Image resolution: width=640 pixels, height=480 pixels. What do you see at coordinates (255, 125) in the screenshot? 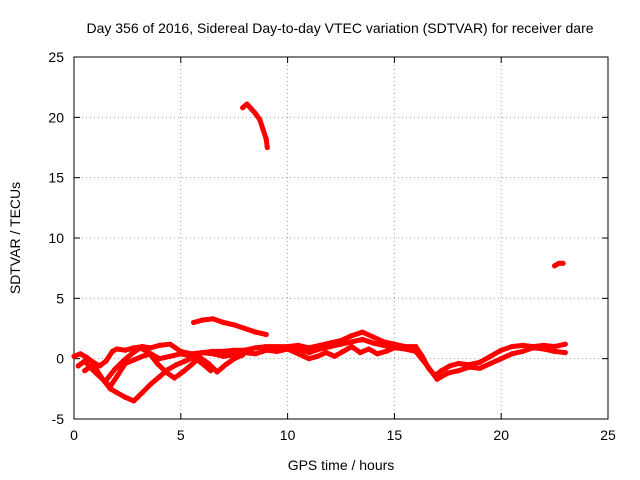
I see `peak-trace` at bounding box center [255, 125].